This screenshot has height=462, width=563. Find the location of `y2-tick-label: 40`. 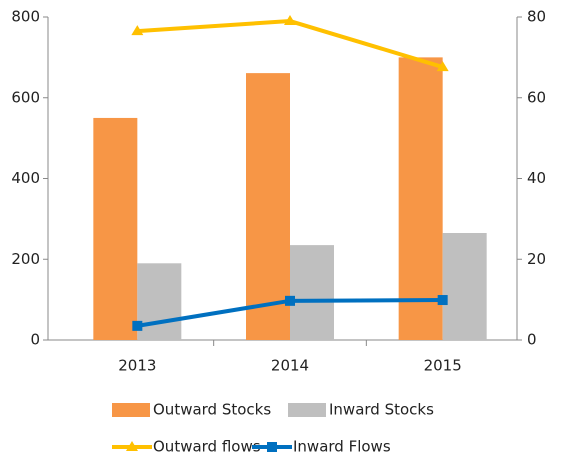

y2-tick-label: 40 is located at coordinates (536, 178).